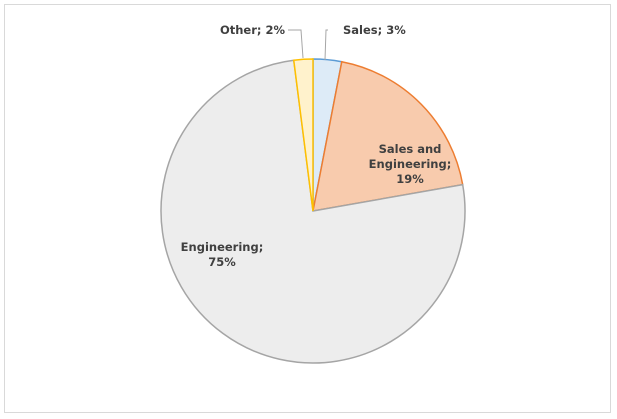 The image size is (617, 419). Describe the element at coordinates (410, 164) in the screenshot. I see `data-label: Sales and Engineering; 19%` at that location.